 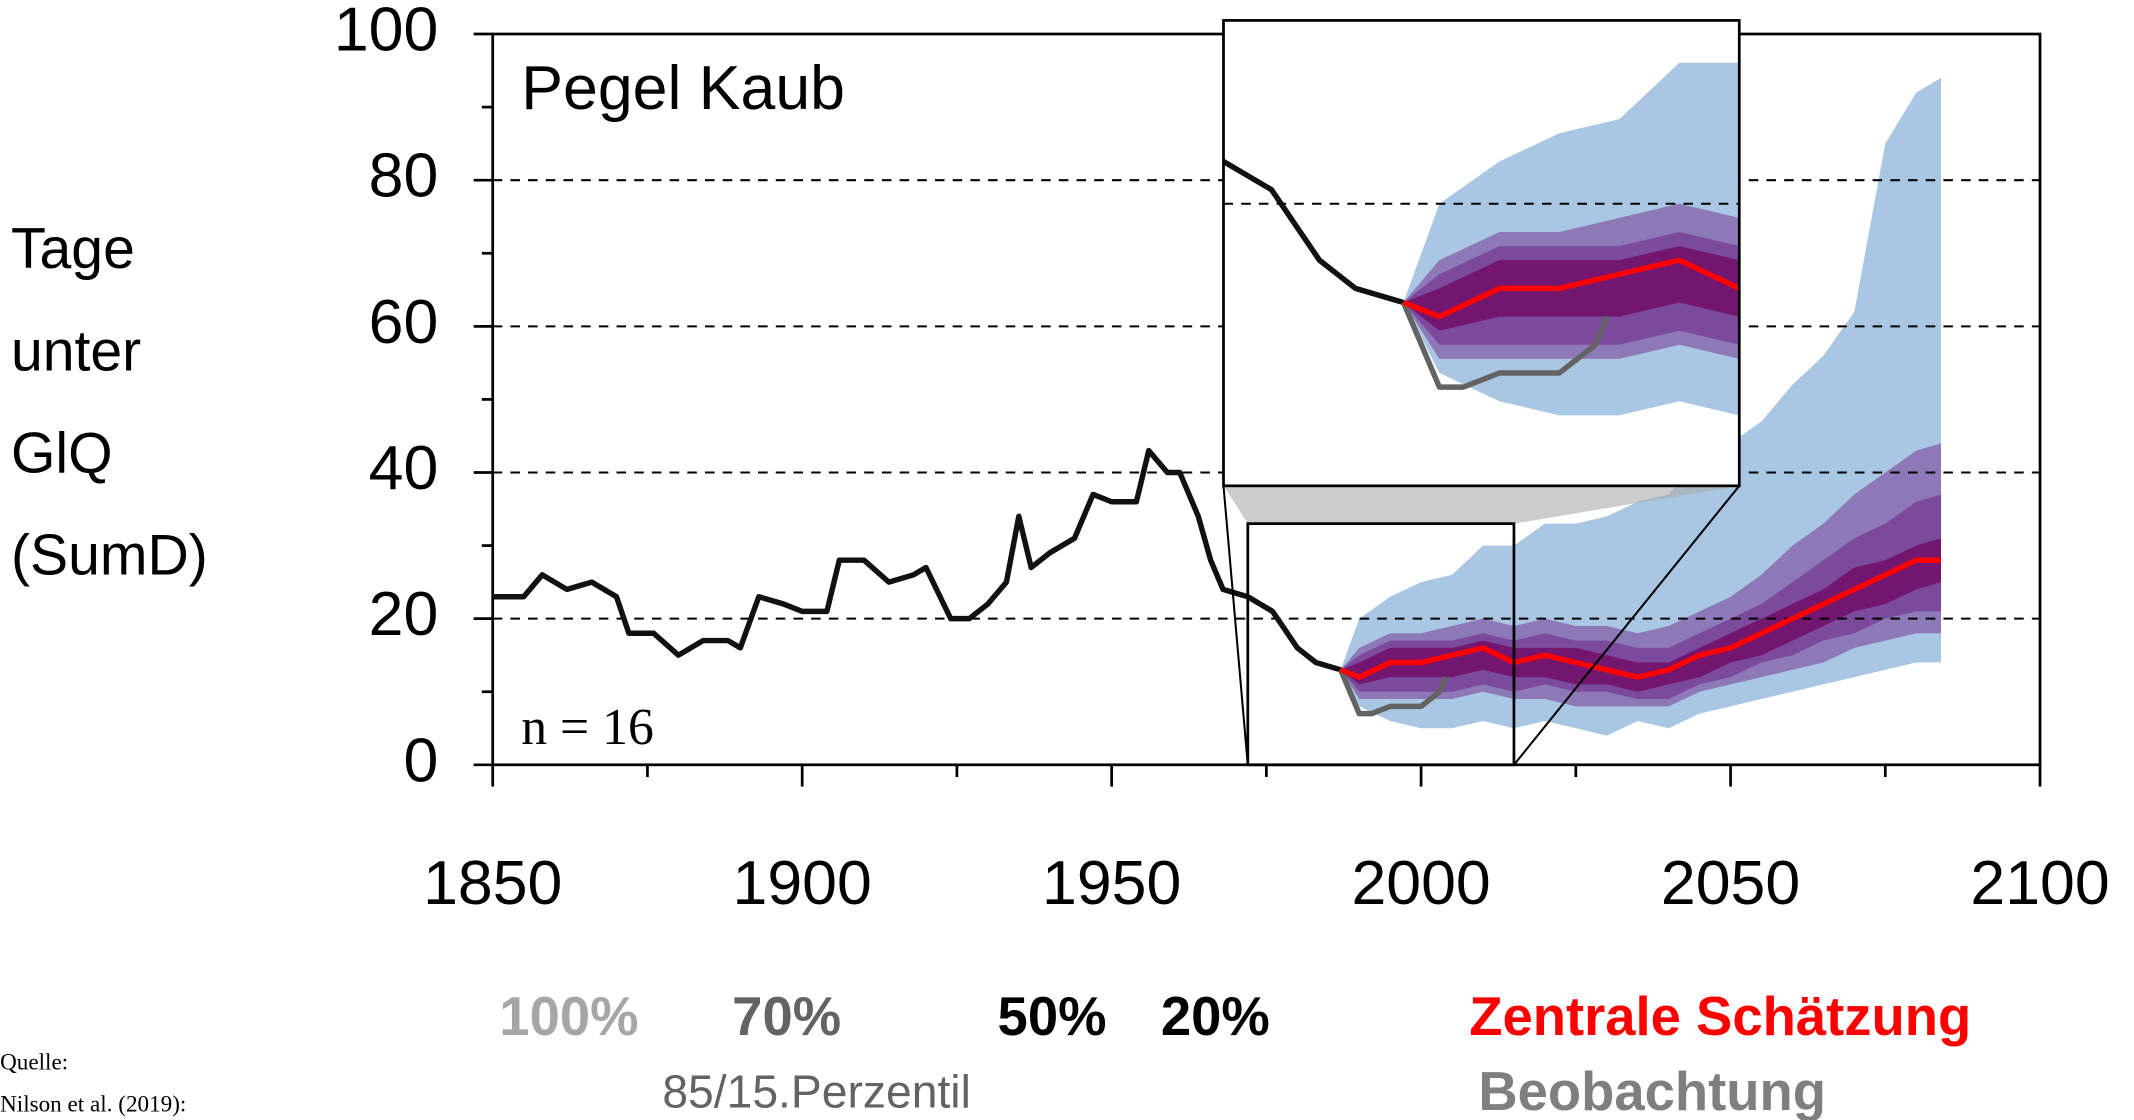 What do you see at coordinates (404, 468) in the screenshot?
I see `y-tick-label: 40` at bounding box center [404, 468].